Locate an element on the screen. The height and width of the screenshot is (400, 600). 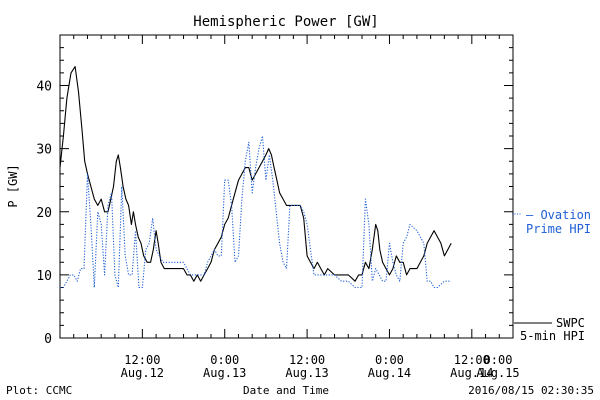
legend-ovation-line2: Prime HPI is located at coordinates (558, 229).